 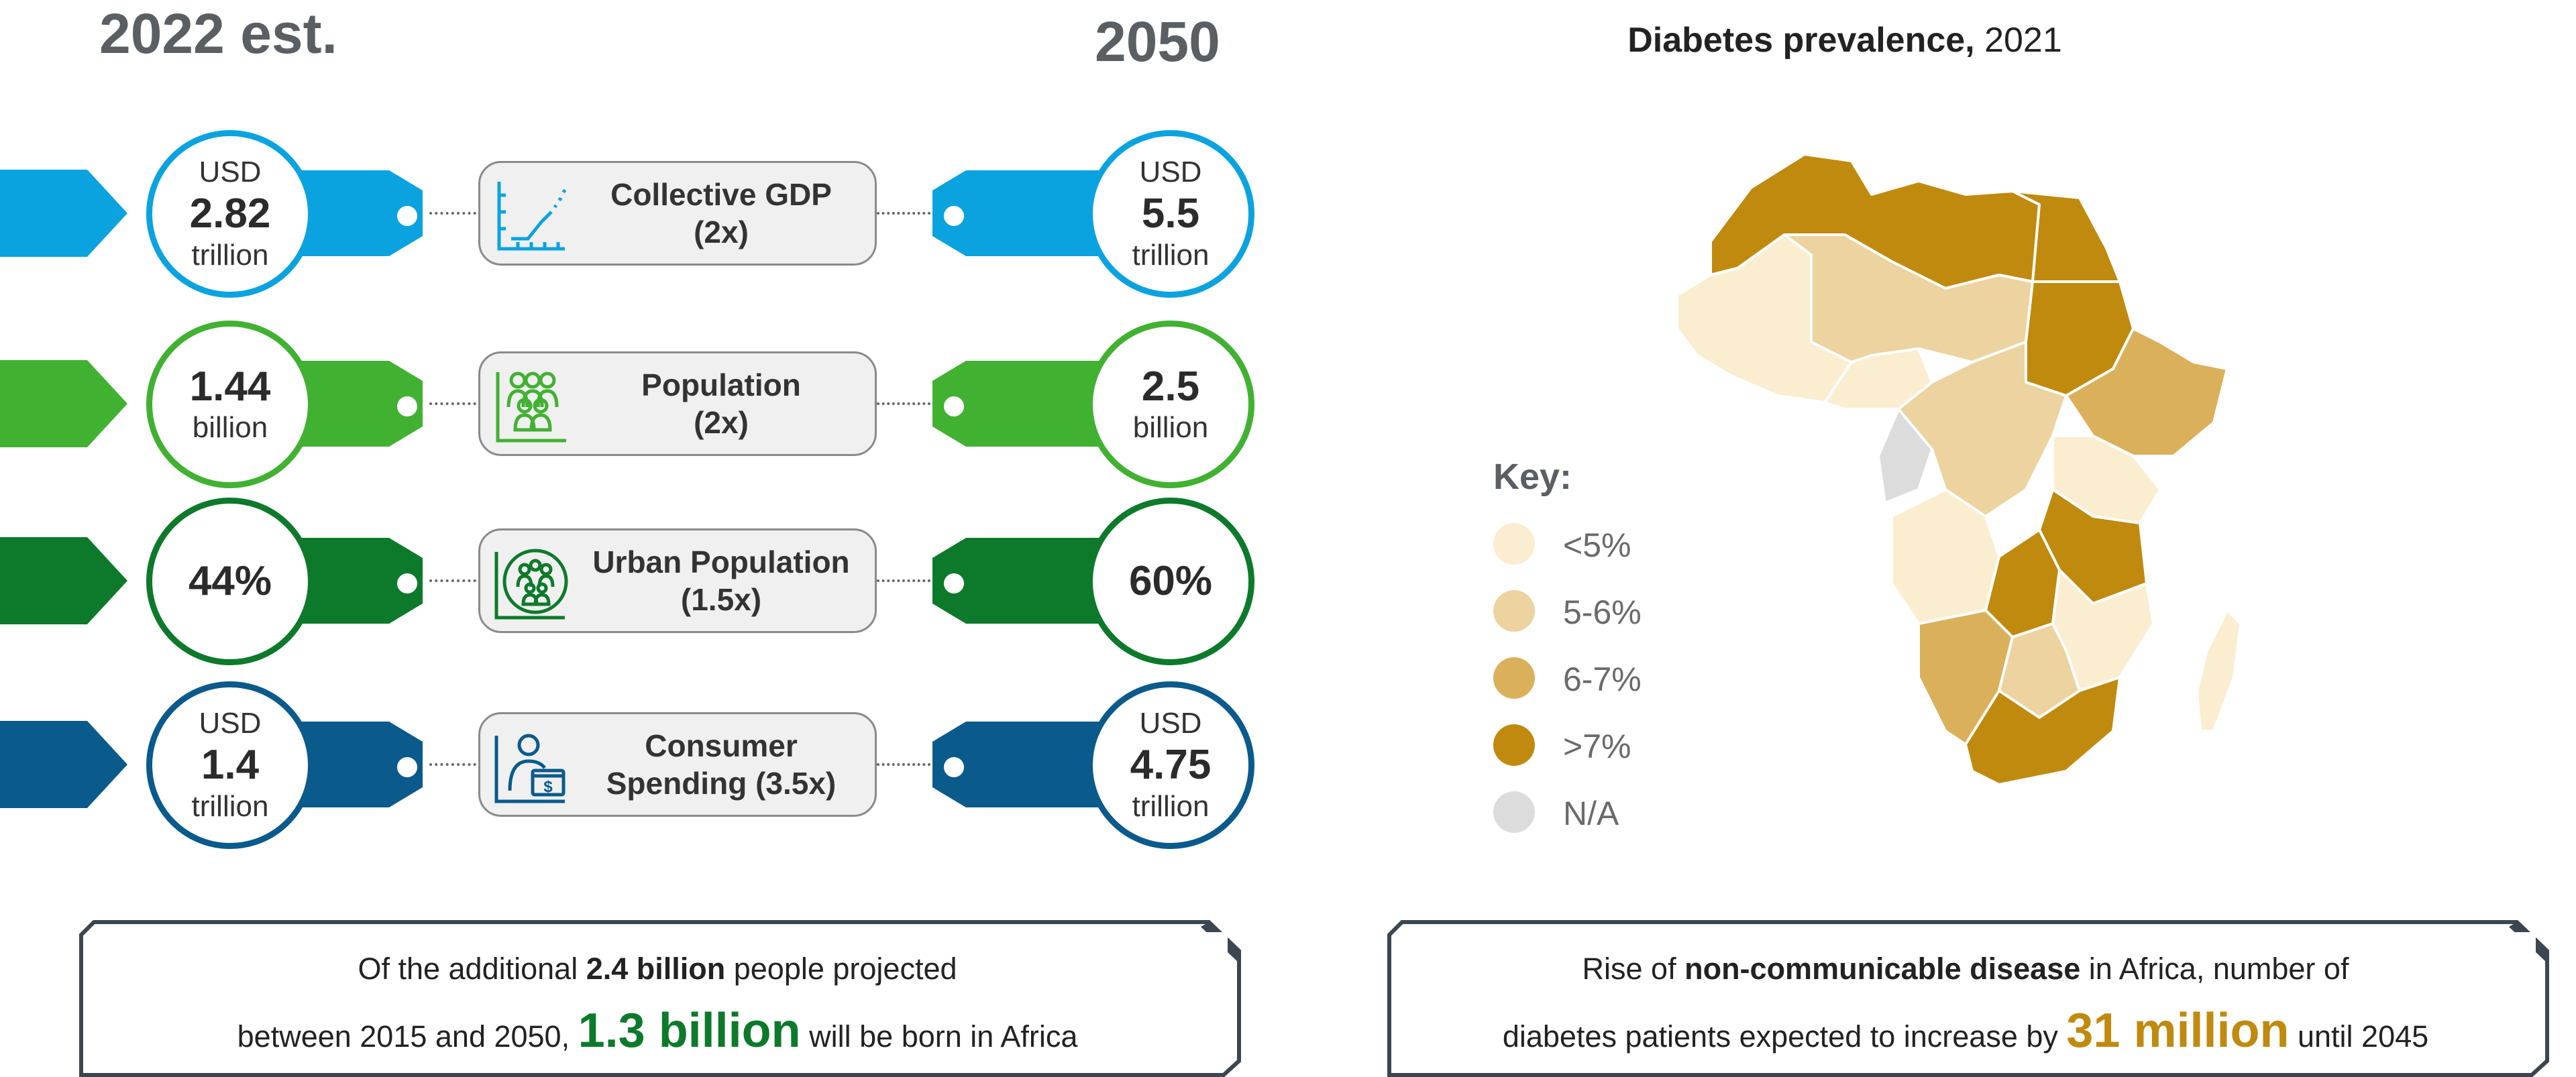 I want to click on urban-2050-value: 60%, so click(x=1170, y=581).